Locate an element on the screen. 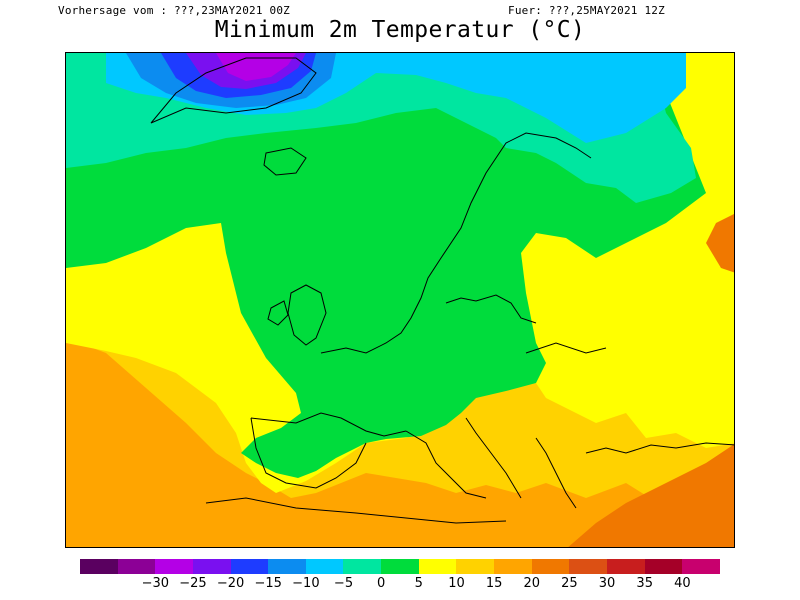 The image size is (800, 600). legend-label: −5 is located at coordinates (343, 583).